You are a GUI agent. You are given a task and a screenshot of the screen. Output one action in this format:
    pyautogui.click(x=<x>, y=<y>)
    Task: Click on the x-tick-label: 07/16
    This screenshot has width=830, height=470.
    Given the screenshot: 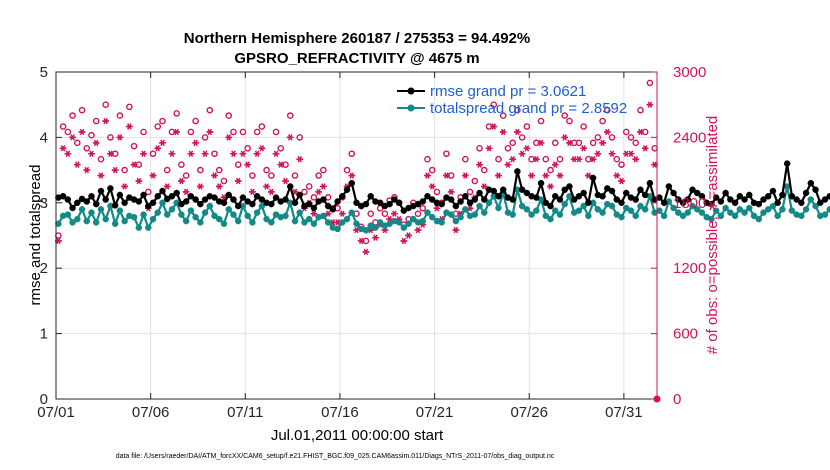 What is the action you would take?
    pyautogui.click(x=340, y=412)
    